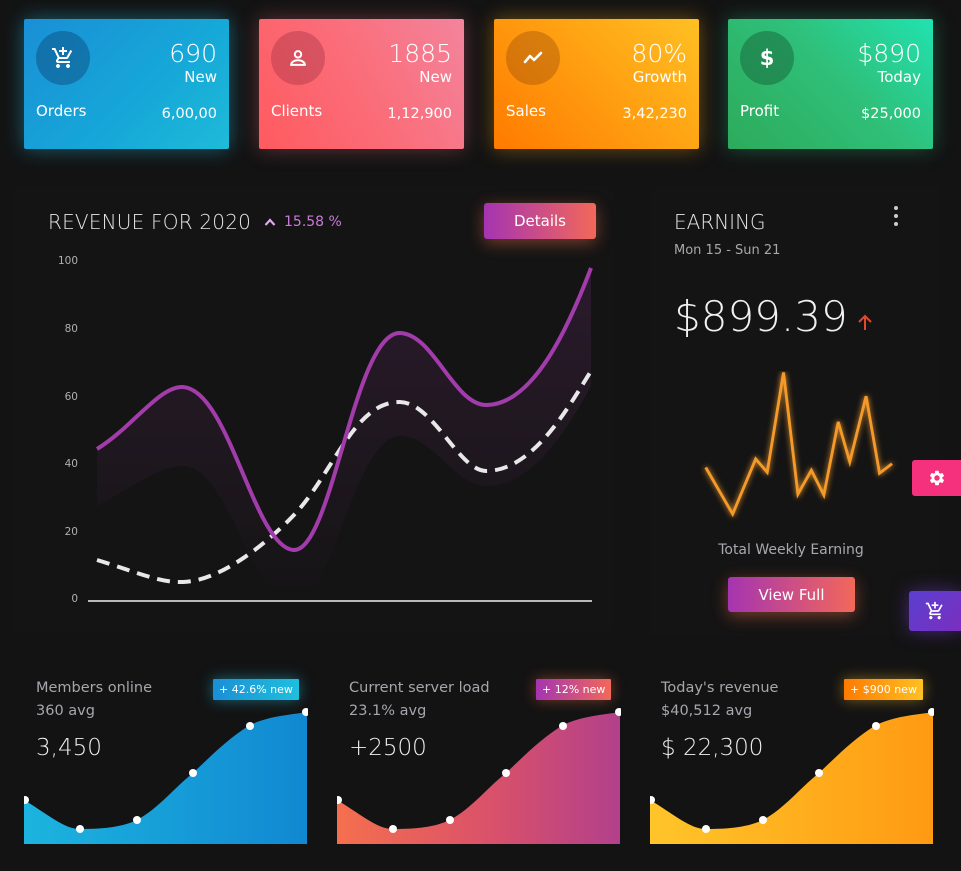  I want to click on view-full-button: View Full, so click(791, 594).